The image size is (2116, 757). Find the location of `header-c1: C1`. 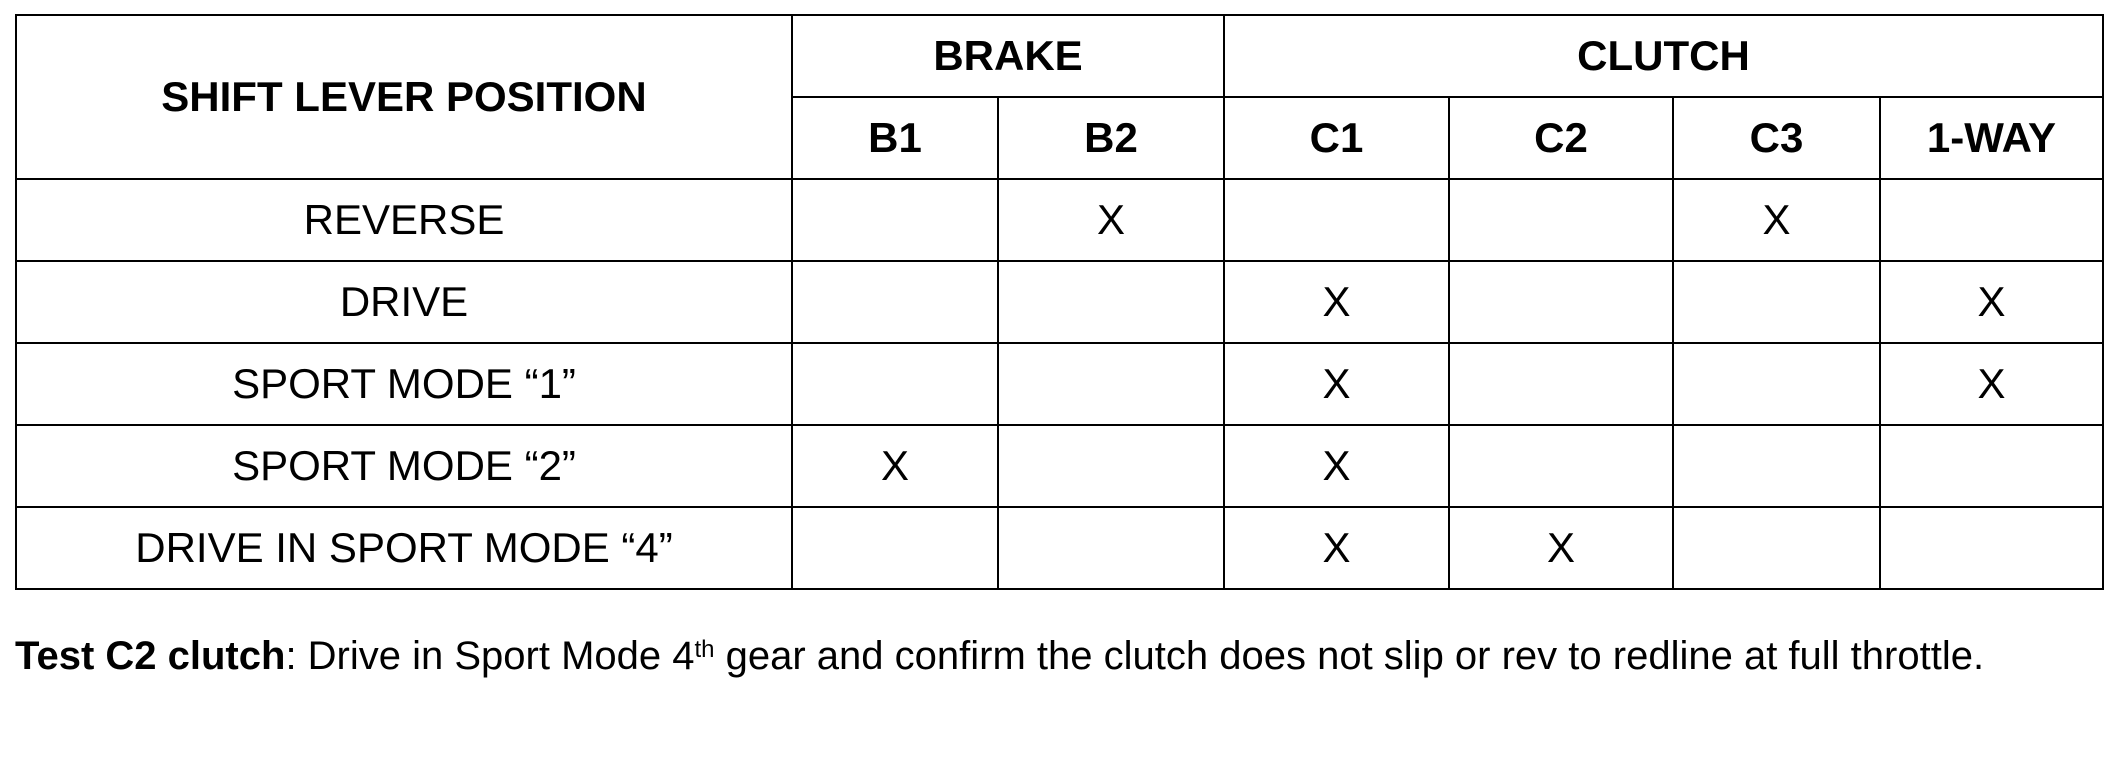

header-c1: C1 is located at coordinates (1336, 138).